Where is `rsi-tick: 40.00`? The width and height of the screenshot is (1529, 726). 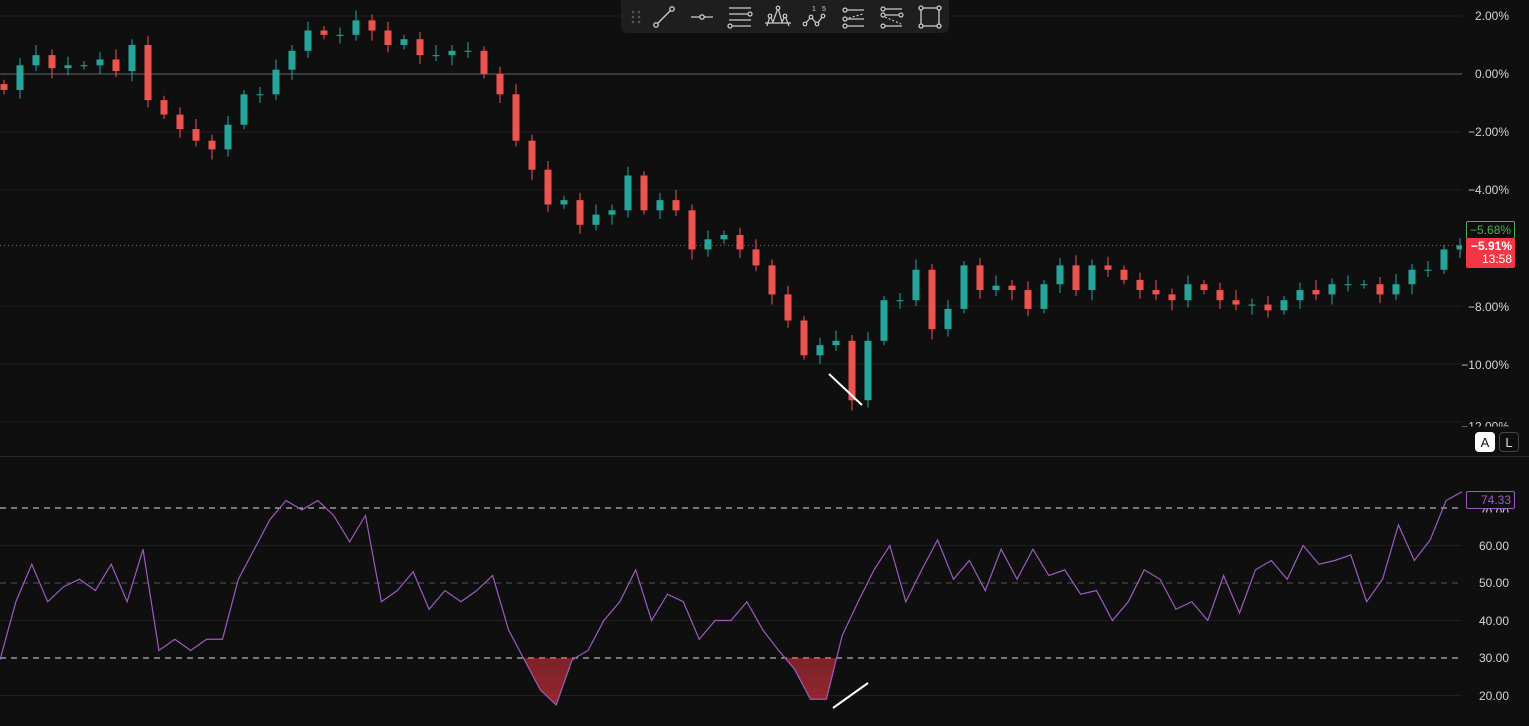
rsi-tick: 40.00 is located at coordinates (1493, 621).